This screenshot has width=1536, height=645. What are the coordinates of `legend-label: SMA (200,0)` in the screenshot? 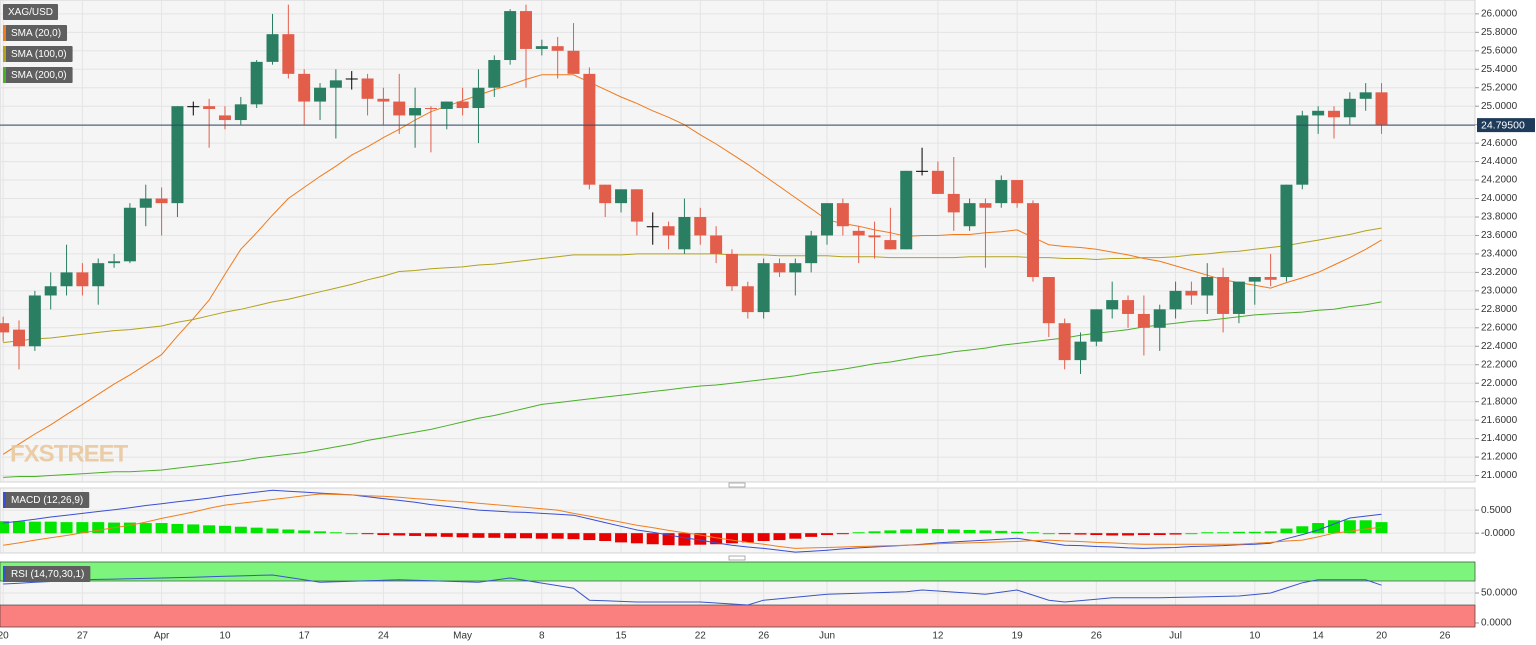 It's located at (39, 75).